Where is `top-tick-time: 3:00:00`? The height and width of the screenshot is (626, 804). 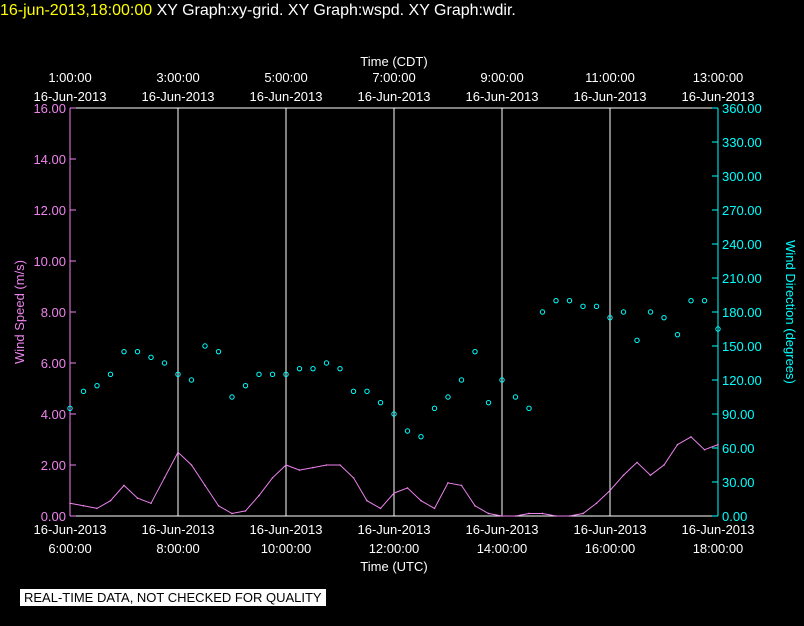
top-tick-time: 3:00:00 is located at coordinates (177, 77).